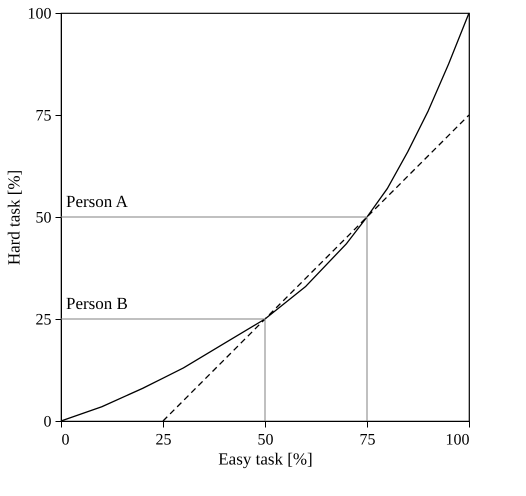  I want to click on x-tick-label: 0, so click(66, 440).